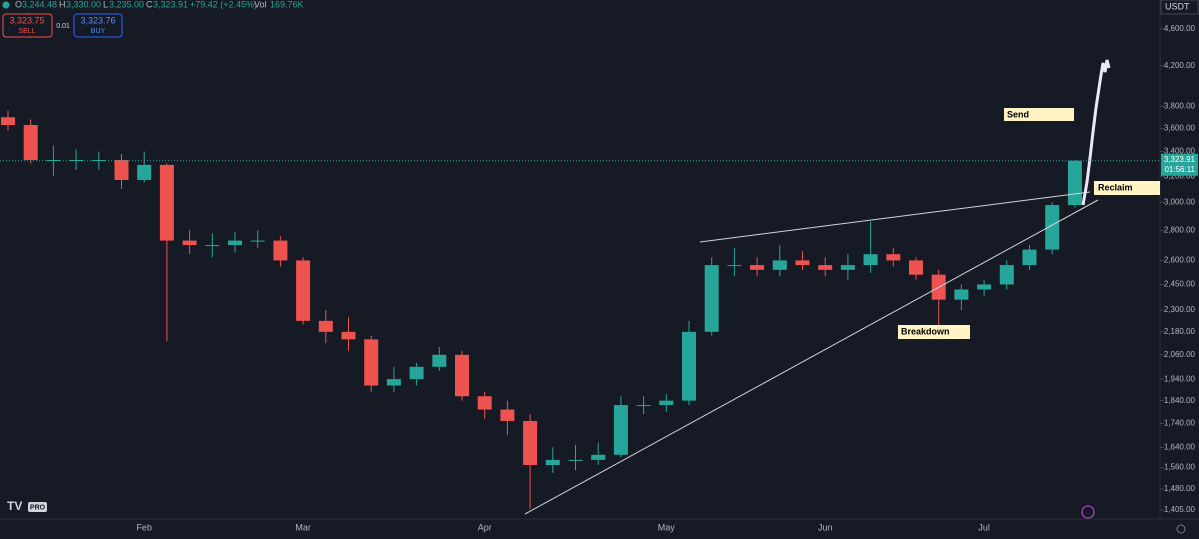 The width and height of the screenshot is (1199, 539). Describe the element at coordinates (1179, 169) in the screenshot. I see `price-tag-timer: 01:56:11` at that location.